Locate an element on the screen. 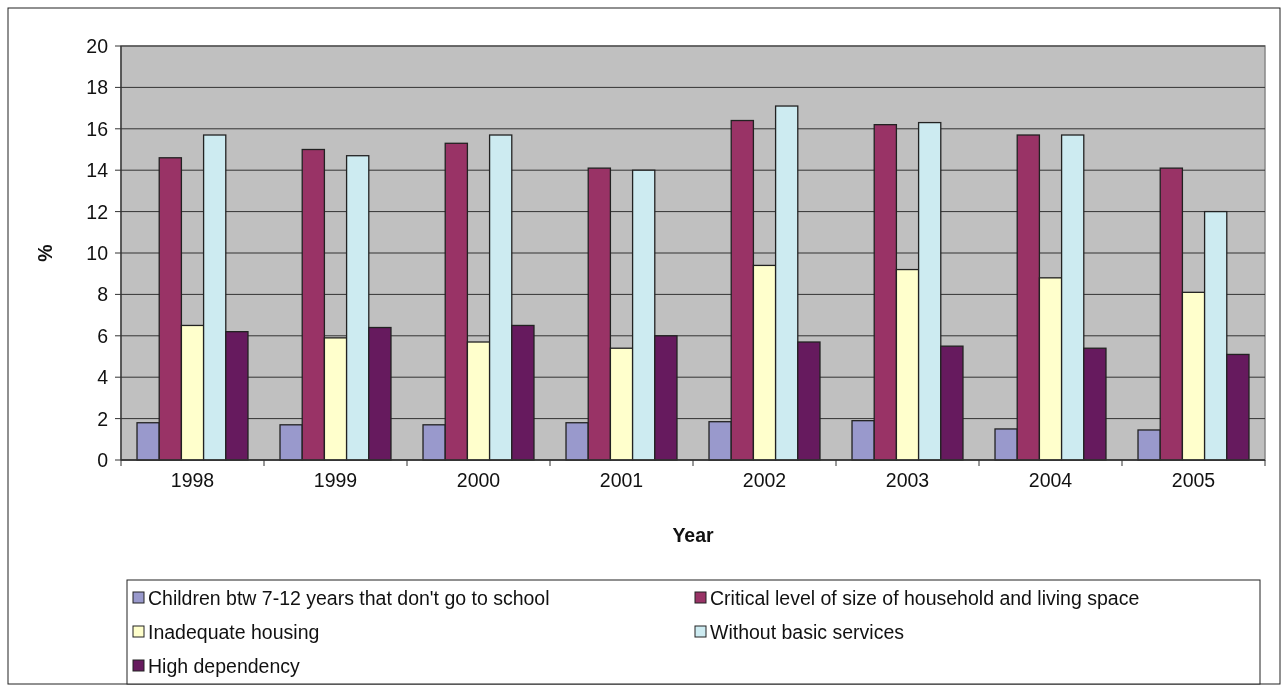  y-axis-title: % is located at coordinates (45, 253).